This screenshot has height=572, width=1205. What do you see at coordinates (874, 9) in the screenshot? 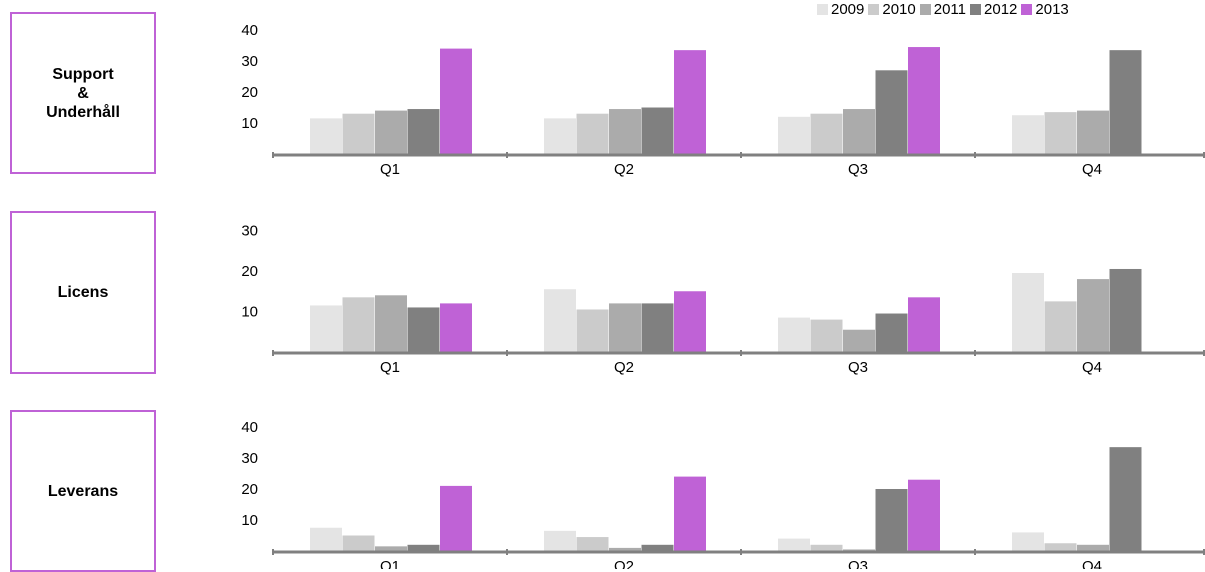
I see `legend-swatch-2010` at bounding box center [874, 9].